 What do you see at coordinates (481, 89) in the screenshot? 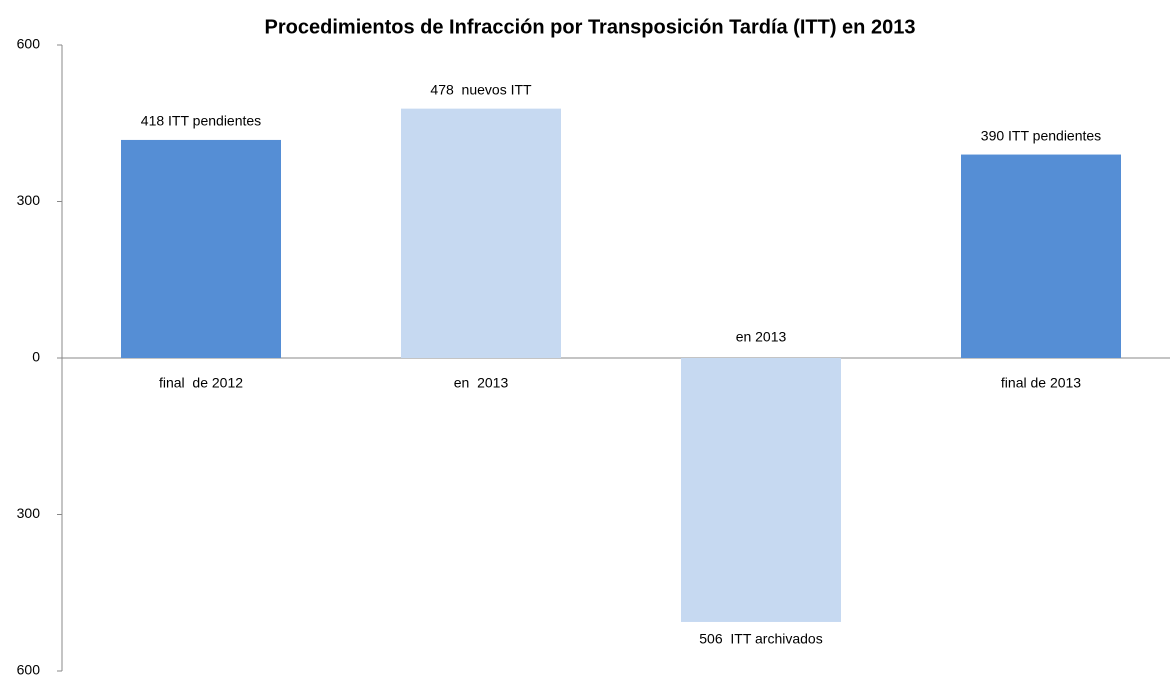
I see `data-label: 478 nuevos ITT` at bounding box center [481, 89].